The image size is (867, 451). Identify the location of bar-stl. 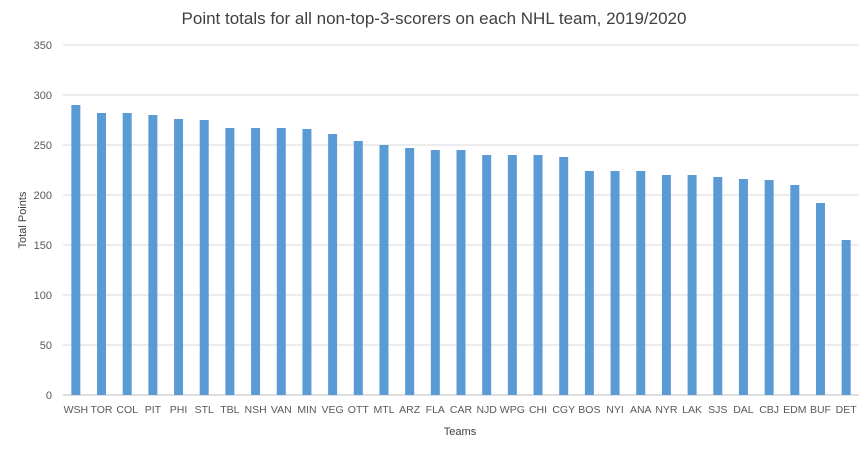
(204, 257).